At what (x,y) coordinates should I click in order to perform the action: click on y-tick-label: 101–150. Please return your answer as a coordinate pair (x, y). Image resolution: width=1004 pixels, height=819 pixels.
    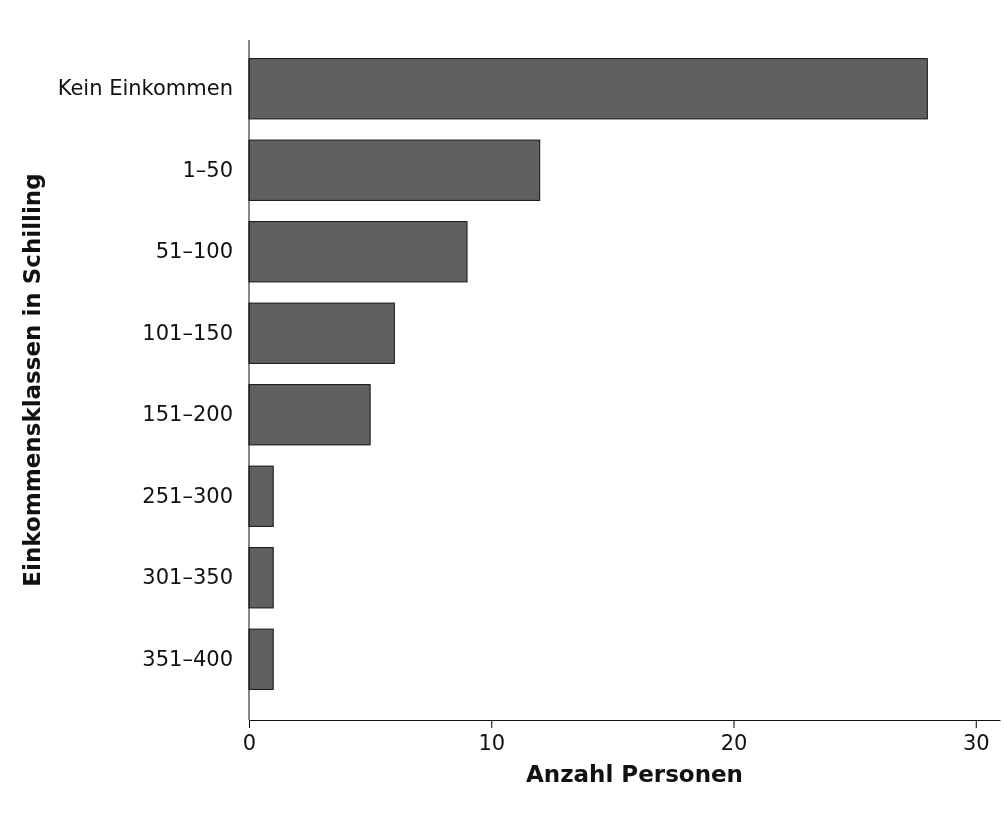
    Looking at the image, I should click on (187, 332).